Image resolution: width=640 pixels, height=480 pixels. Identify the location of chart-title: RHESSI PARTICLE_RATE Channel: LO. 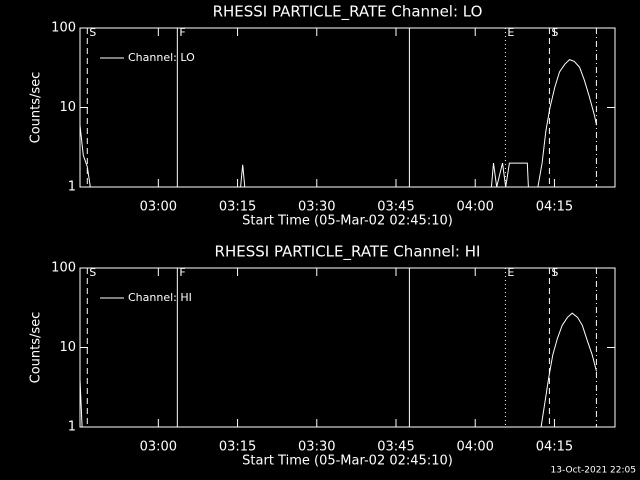
(348, 12).